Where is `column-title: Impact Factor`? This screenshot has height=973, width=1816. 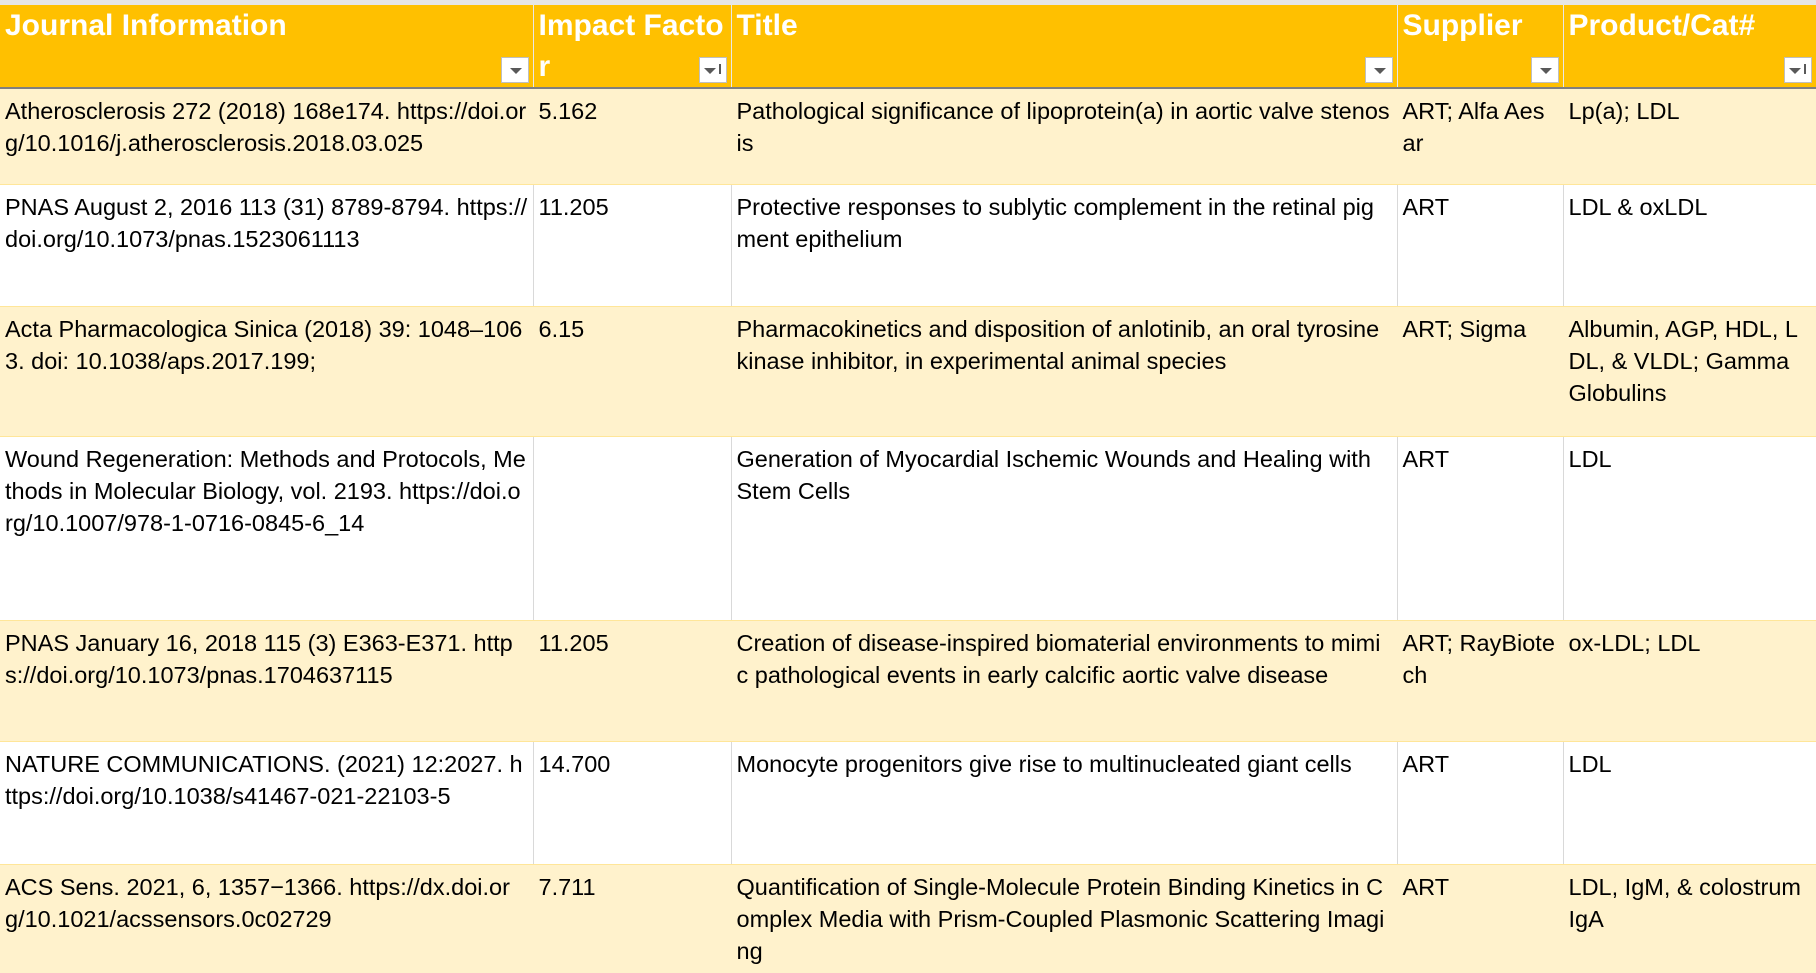 column-title: Impact Factor is located at coordinates (631, 46).